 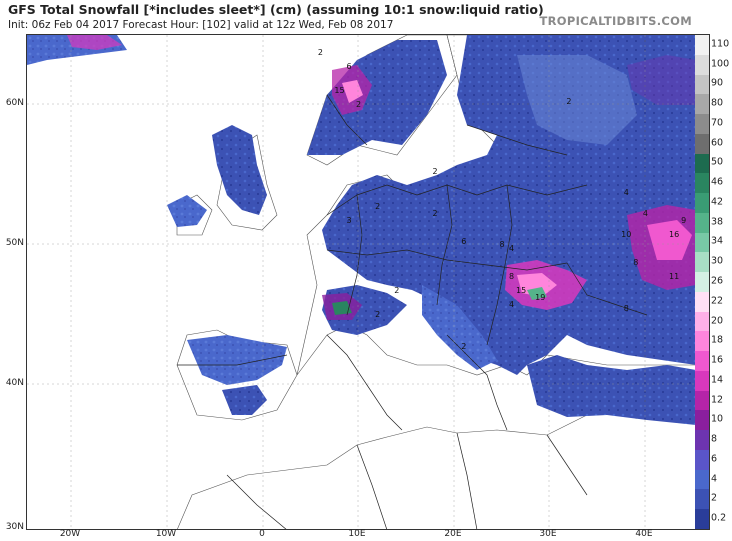 What do you see at coordinates (357, 534) in the screenshot?
I see `lon-label-10e: 10E` at bounding box center [357, 534].